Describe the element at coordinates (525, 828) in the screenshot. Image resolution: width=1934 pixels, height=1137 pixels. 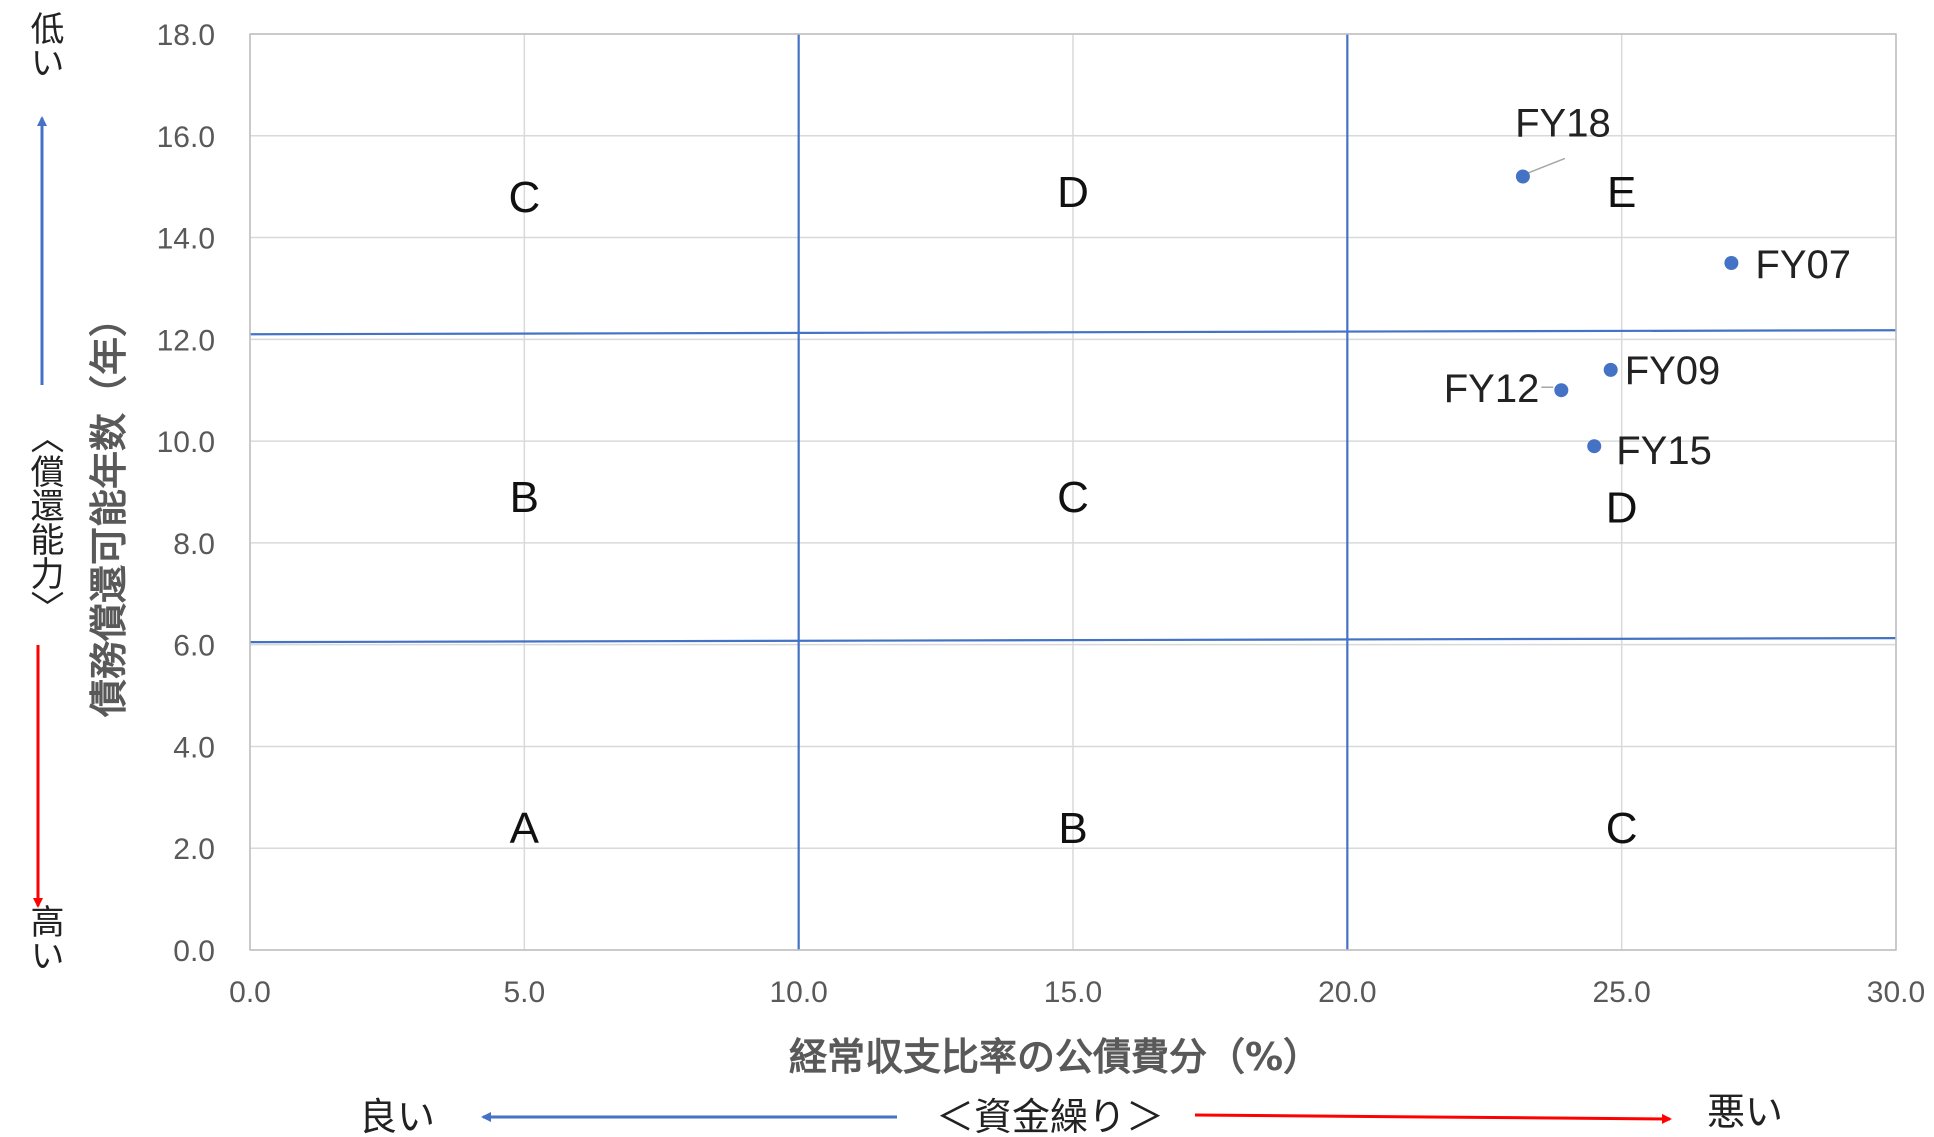
I see `zone-label: A` at that location.